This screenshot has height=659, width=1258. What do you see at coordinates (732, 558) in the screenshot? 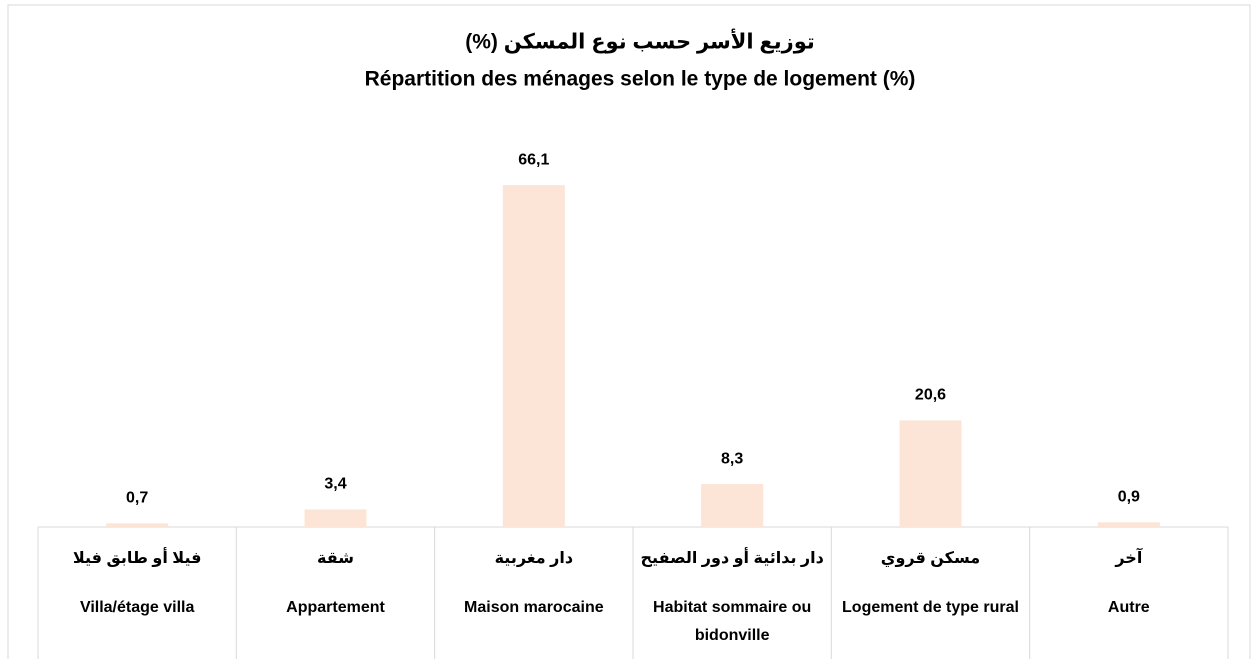
I see `x-tick-label-ar: دار بدائية أو دور الصفيح` at bounding box center [732, 558].